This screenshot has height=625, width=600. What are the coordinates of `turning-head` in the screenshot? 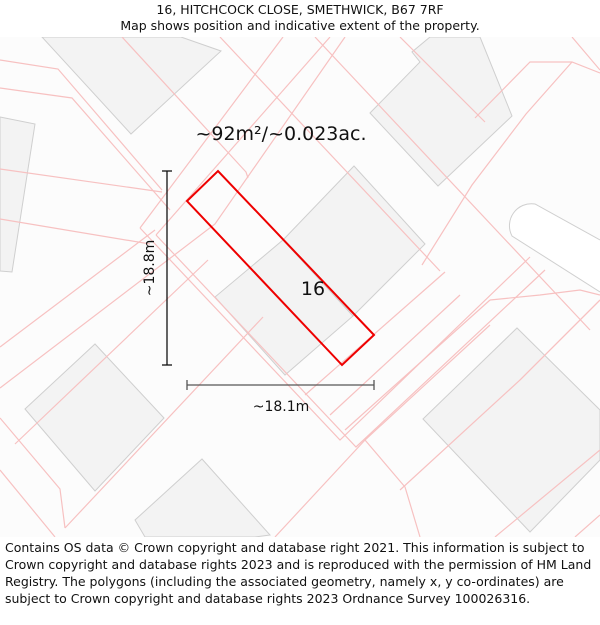 It's located at (554, 248).